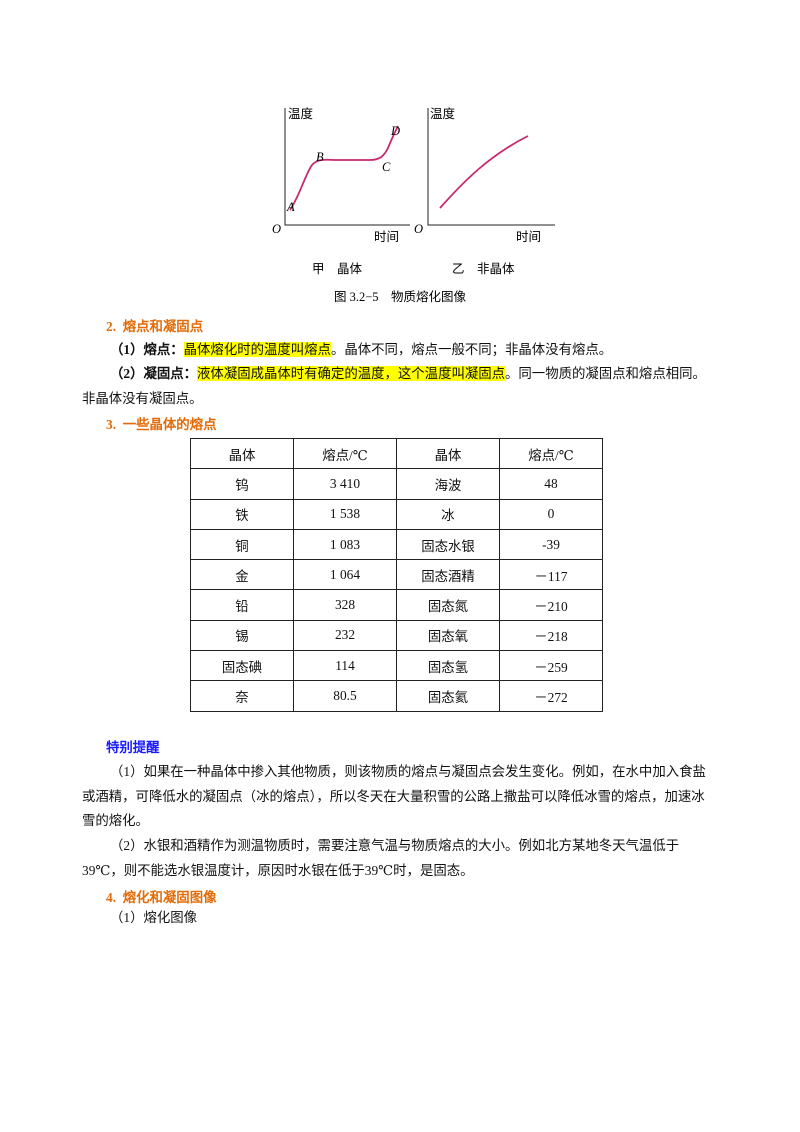 The height and width of the screenshot is (1132, 800). I want to click on table-cell: 48, so click(551, 484).